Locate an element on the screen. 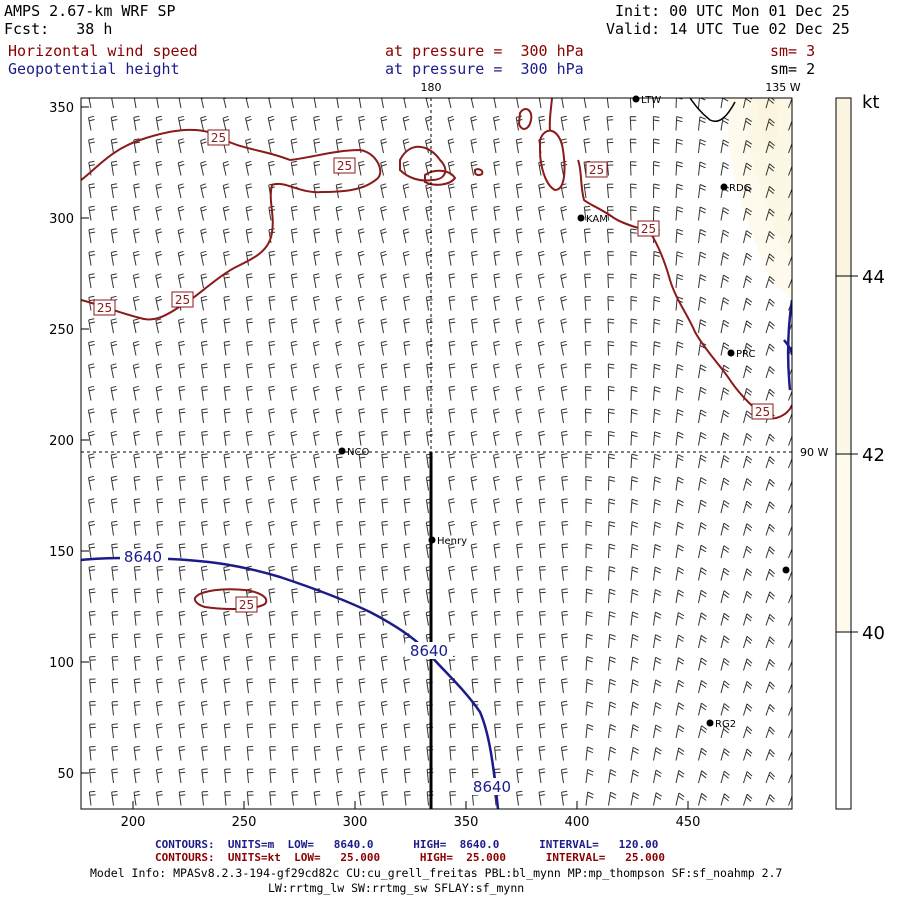  y-tick-label: 200 is located at coordinates (61, 441).